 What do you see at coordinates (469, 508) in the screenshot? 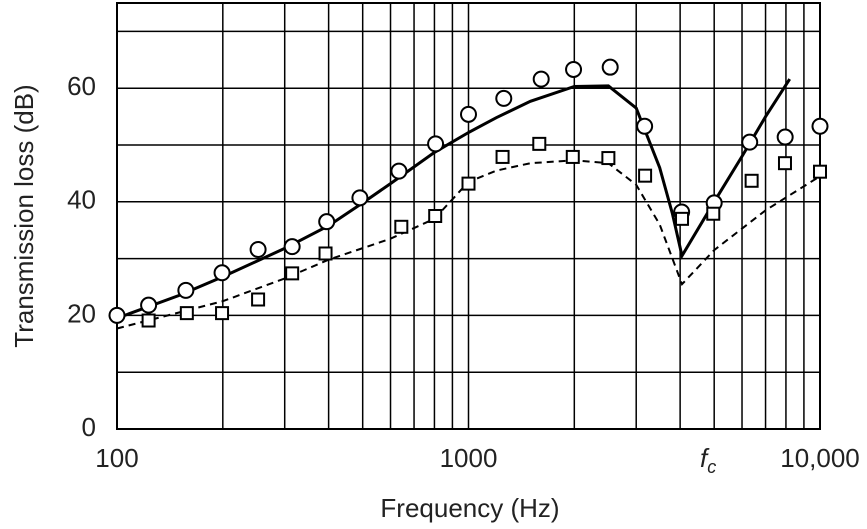
I see `x-axis-title: Frequency (Hz)` at bounding box center [469, 508].